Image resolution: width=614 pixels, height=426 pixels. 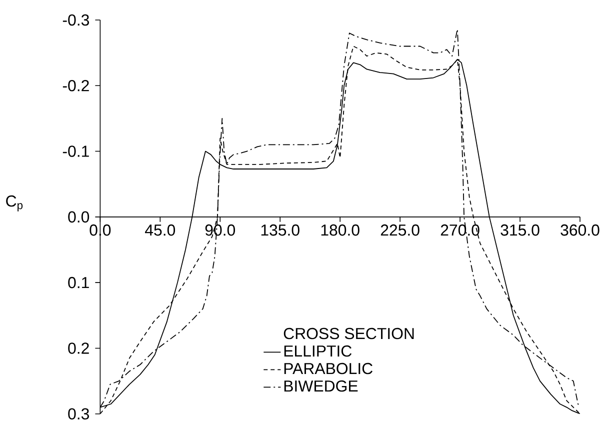 I want to click on y-tick-label: -0.3, so click(x=75, y=20).